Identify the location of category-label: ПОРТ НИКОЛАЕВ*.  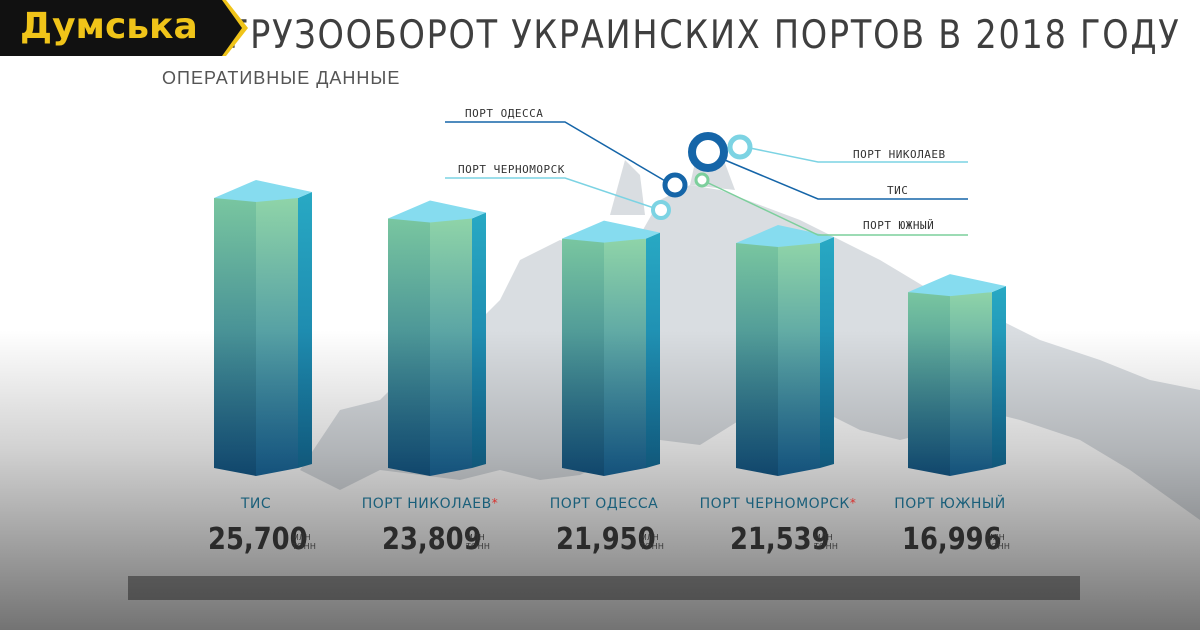
(430, 504).